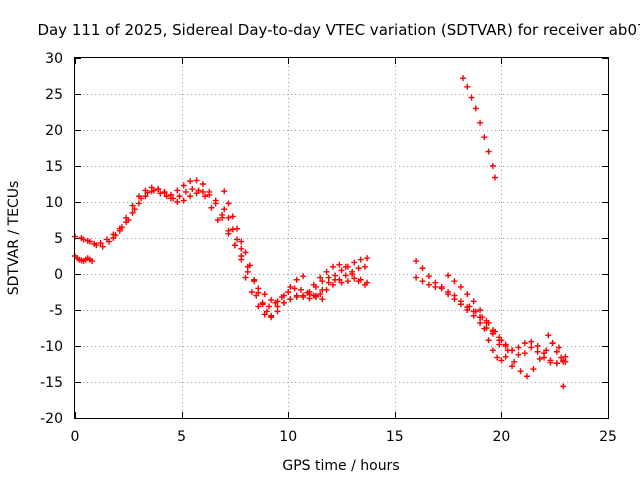 The width and height of the screenshot is (640, 480). What do you see at coordinates (340, 466) in the screenshot?
I see `x-axis-label: GPS time / hours` at bounding box center [340, 466].